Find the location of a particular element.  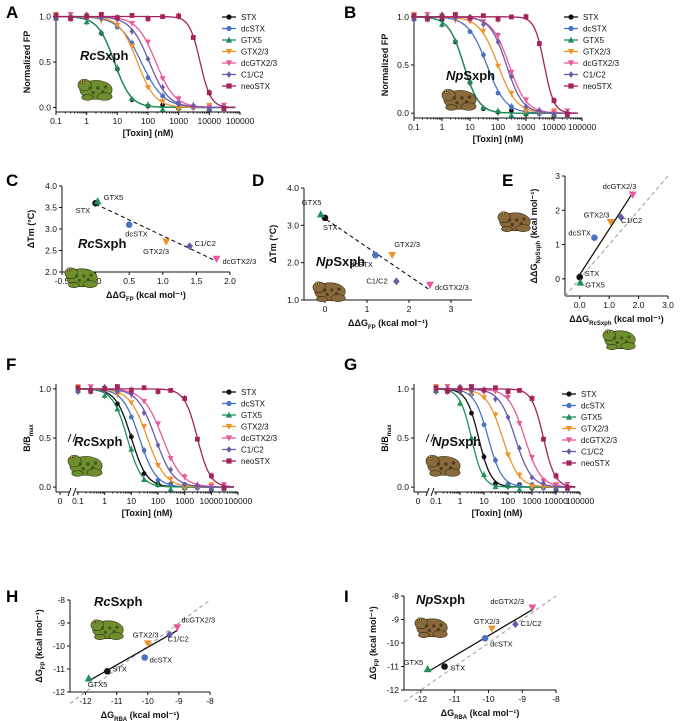

x-tick-label: 100 is located at coordinates (148, 121).